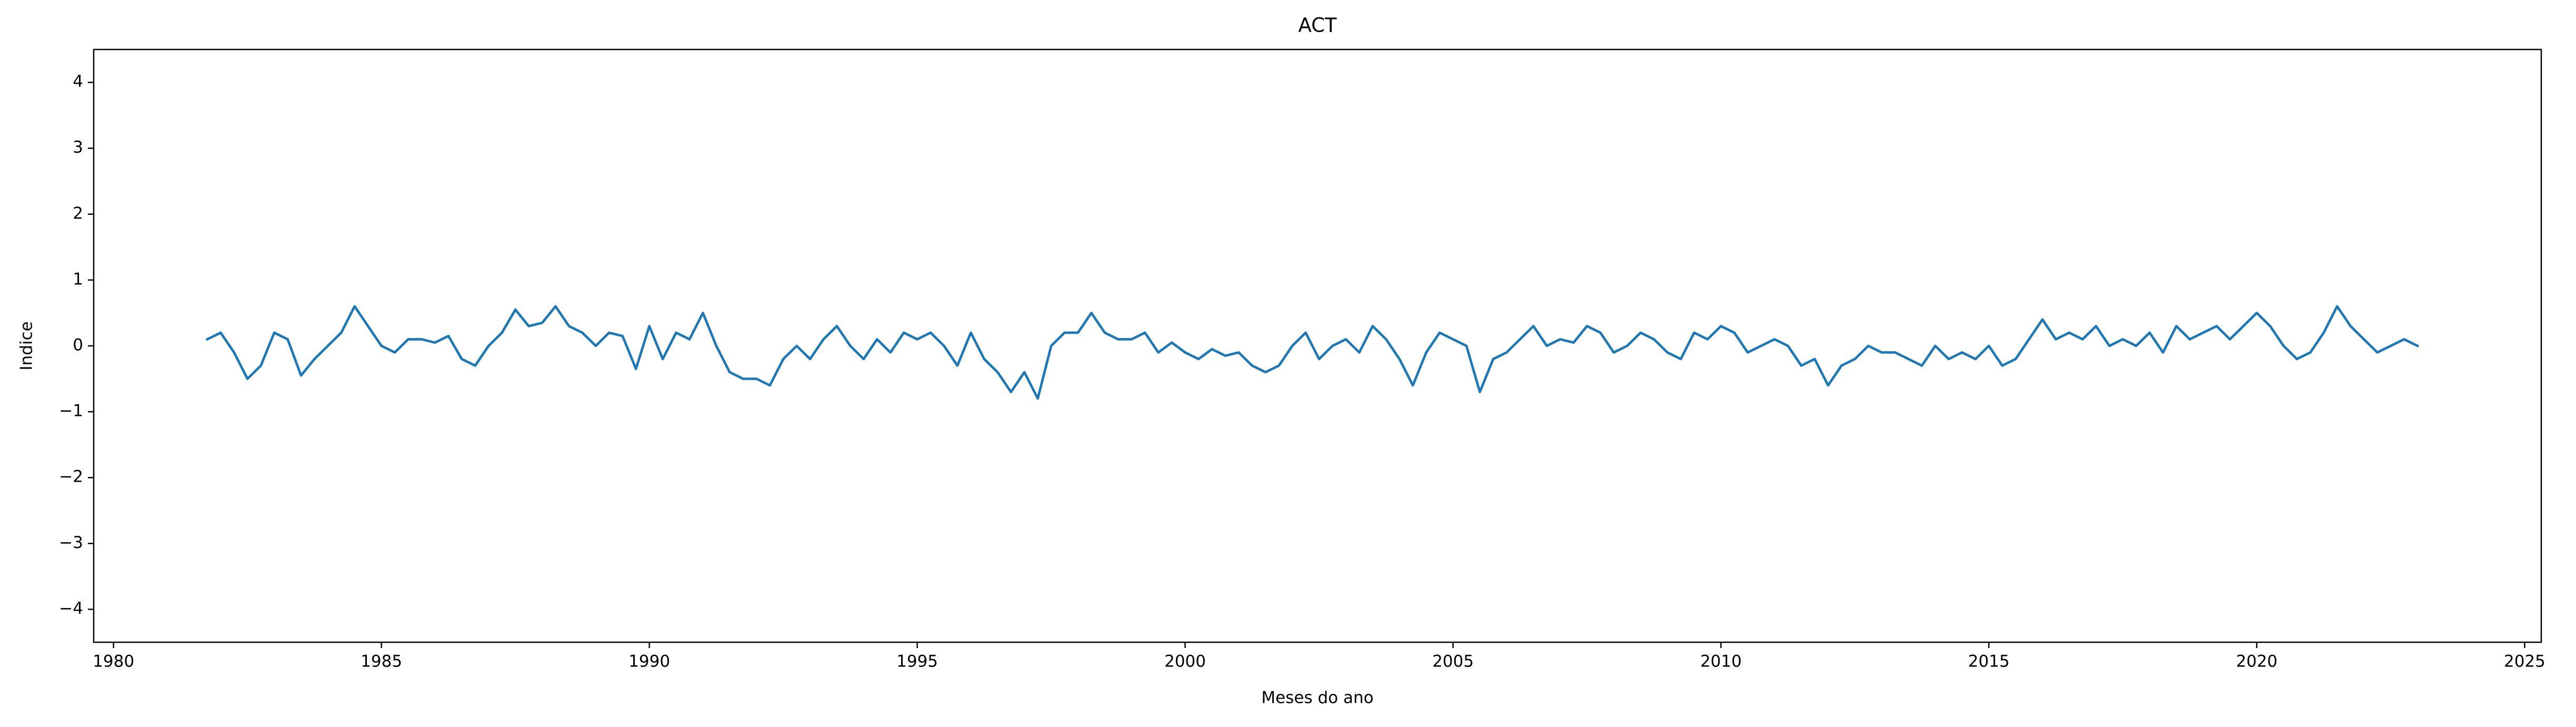 The image size is (2576, 727). Describe the element at coordinates (2257, 661) in the screenshot. I see `x-tick-label: 2020` at that location.